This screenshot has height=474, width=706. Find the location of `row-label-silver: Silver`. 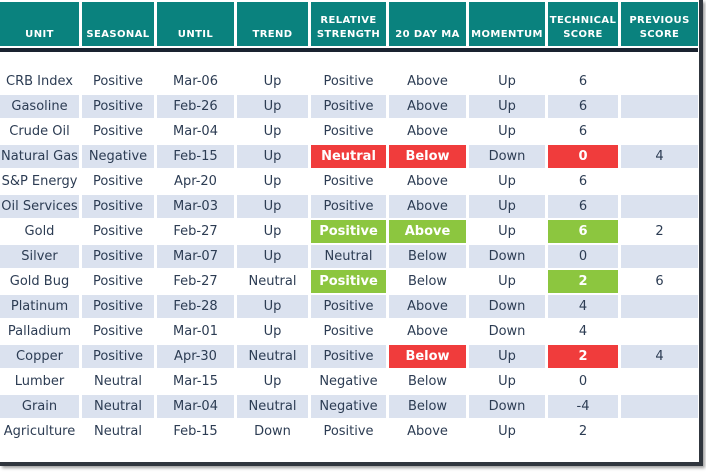

row-label-silver: Silver is located at coordinates (39, 256).